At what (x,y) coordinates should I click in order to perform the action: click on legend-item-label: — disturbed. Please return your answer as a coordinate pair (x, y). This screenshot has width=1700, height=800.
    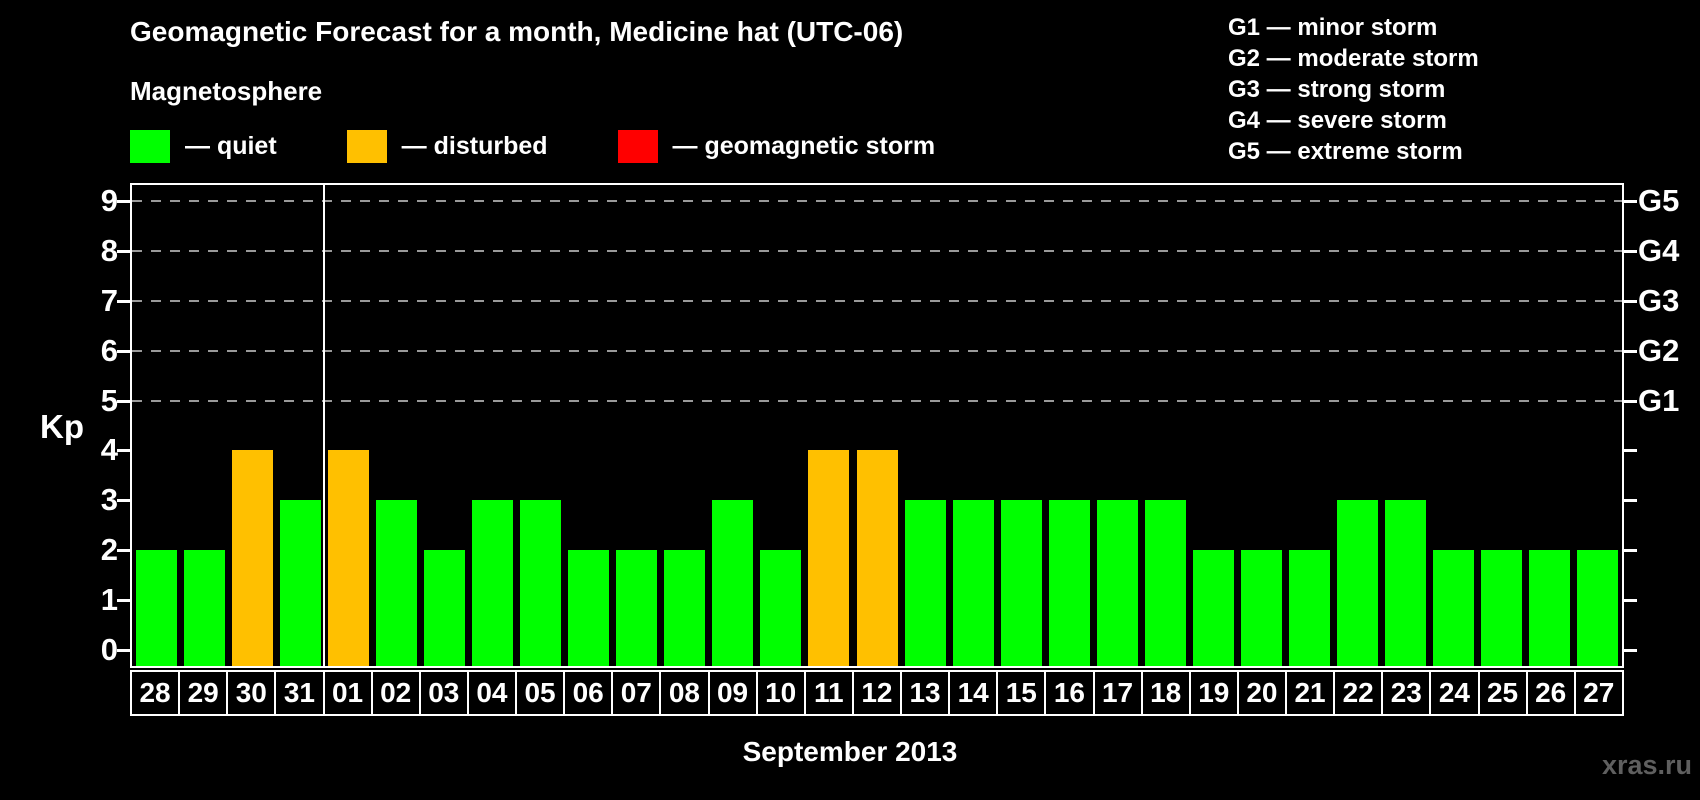
    Looking at the image, I should click on (474, 146).